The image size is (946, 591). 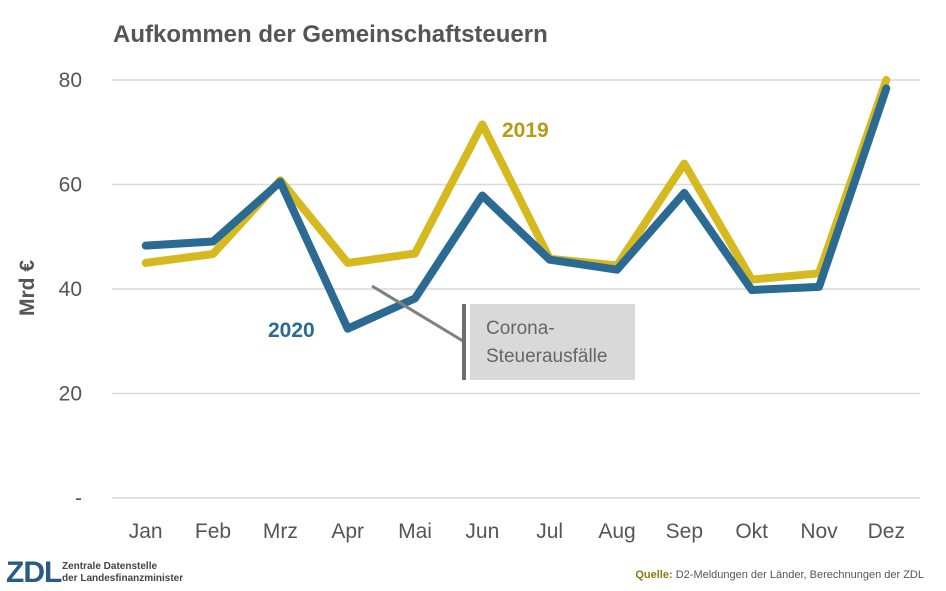 I want to click on y-tick-label: 40, so click(x=70, y=289).